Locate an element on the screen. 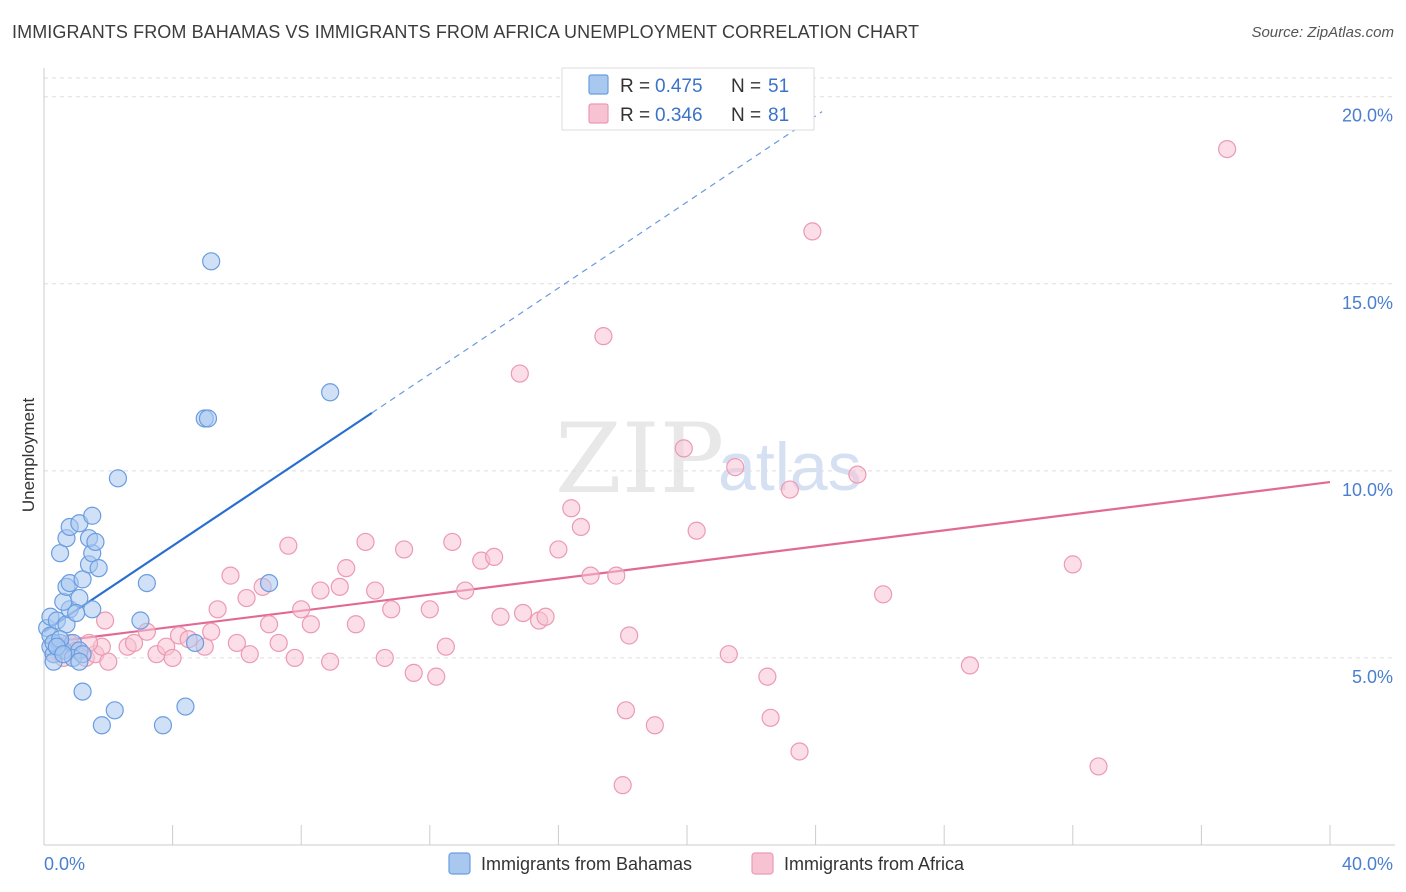 This screenshot has width=1406, height=892. source-label: Source: ZipAtlas.com is located at coordinates (1322, 32).